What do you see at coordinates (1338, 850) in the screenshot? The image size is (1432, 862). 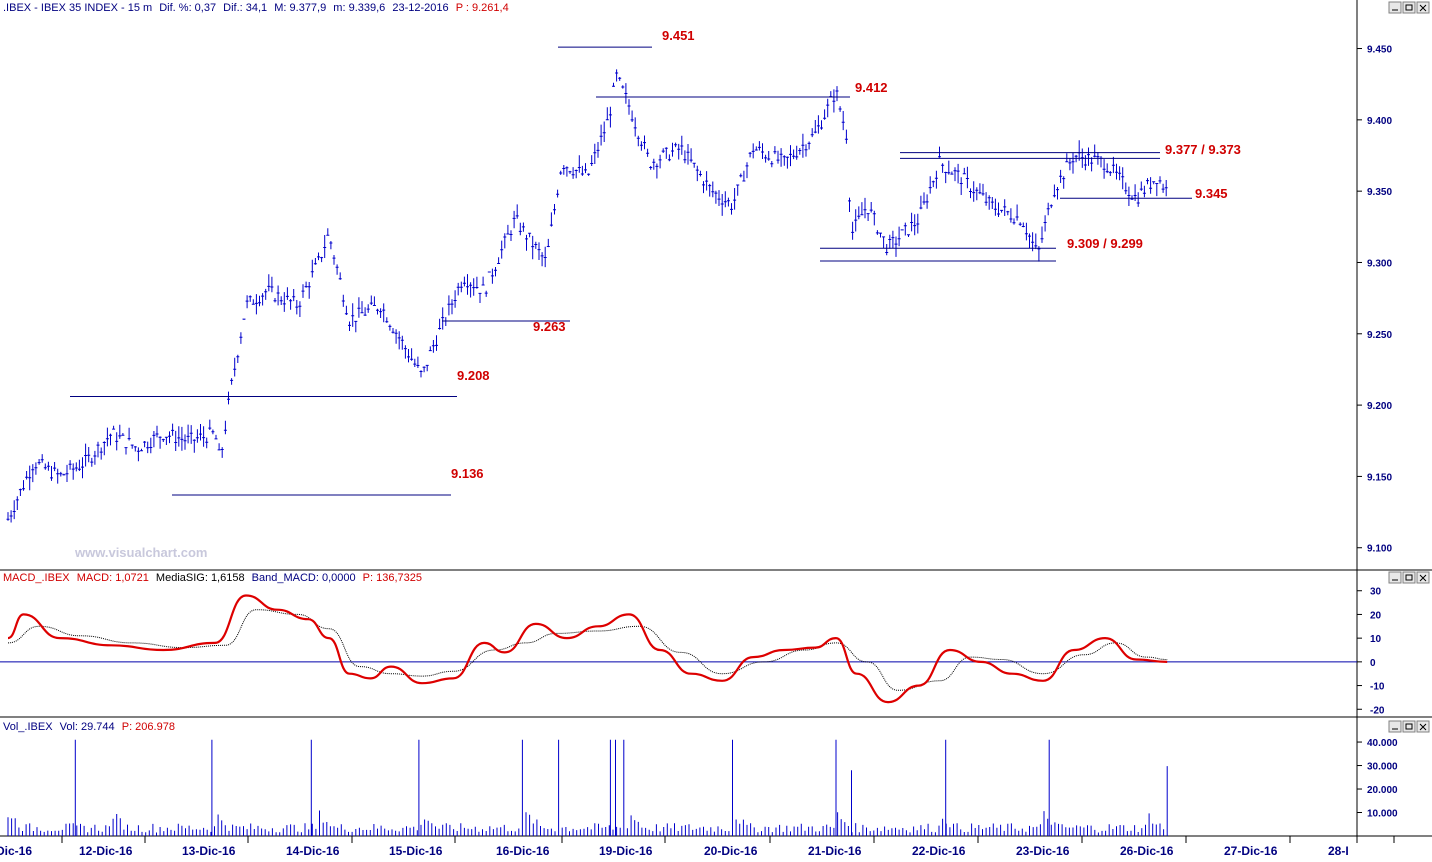 I see `date-label: 28-I` at bounding box center [1338, 850].